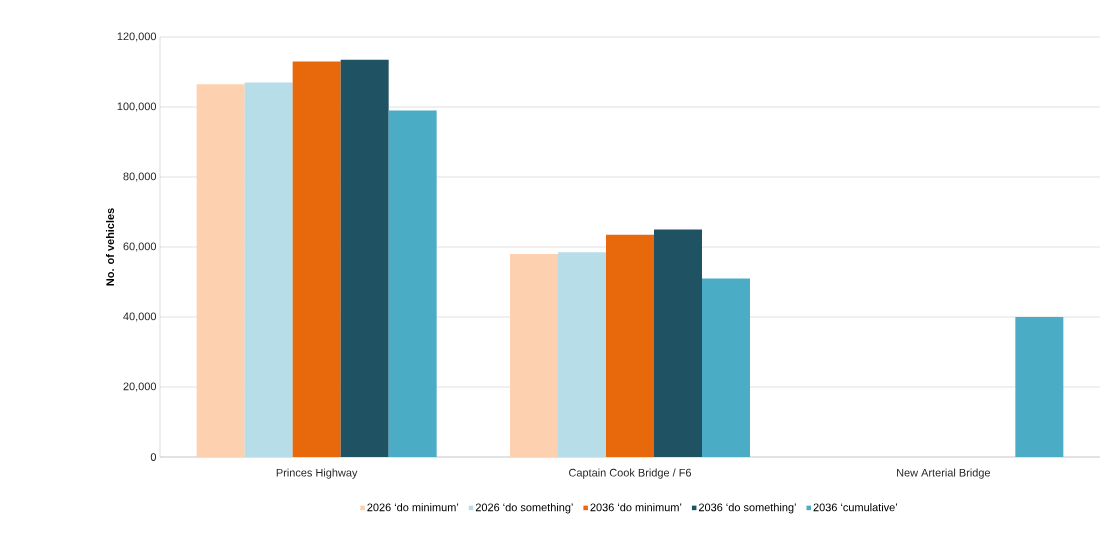 The width and height of the screenshot is (1109, 553). I want to click on y-tick-label: 0, so click(153, 457).